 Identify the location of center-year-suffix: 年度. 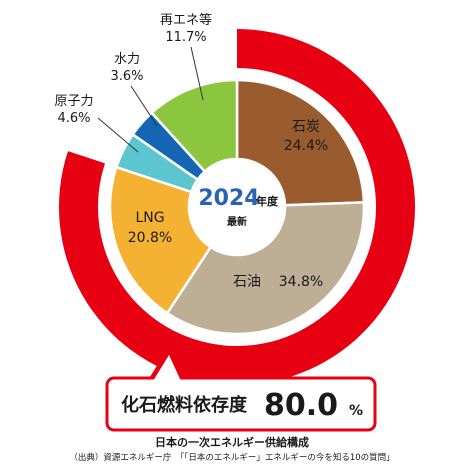
(267, 201).